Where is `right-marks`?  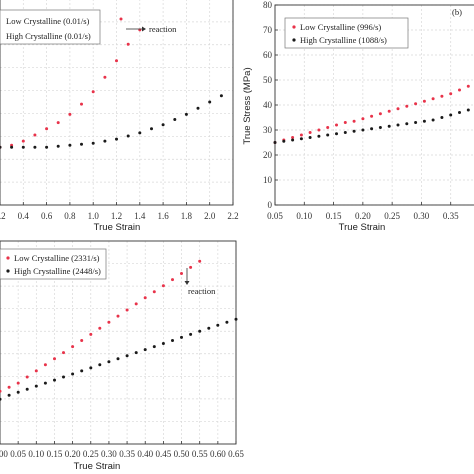
right-marks is located at coordinates (371, 114).